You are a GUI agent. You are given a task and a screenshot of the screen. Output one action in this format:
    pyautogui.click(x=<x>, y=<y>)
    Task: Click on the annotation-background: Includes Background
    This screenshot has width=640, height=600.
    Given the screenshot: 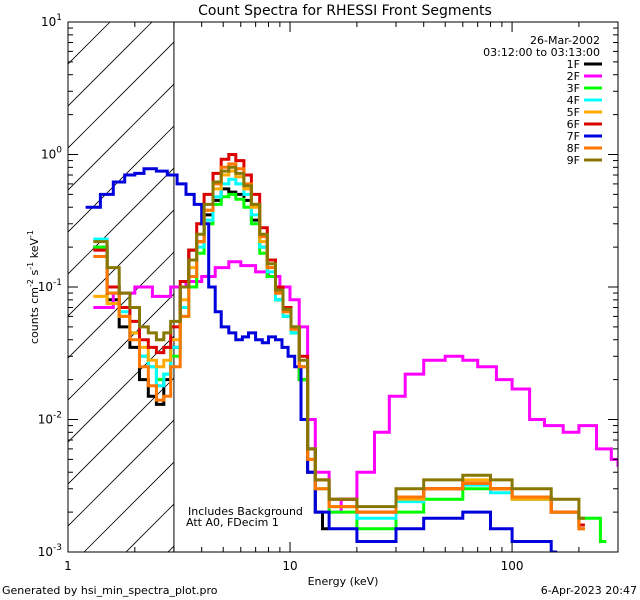 What is the action you would take?
    pyautogui.click(x=245, y=511)
    